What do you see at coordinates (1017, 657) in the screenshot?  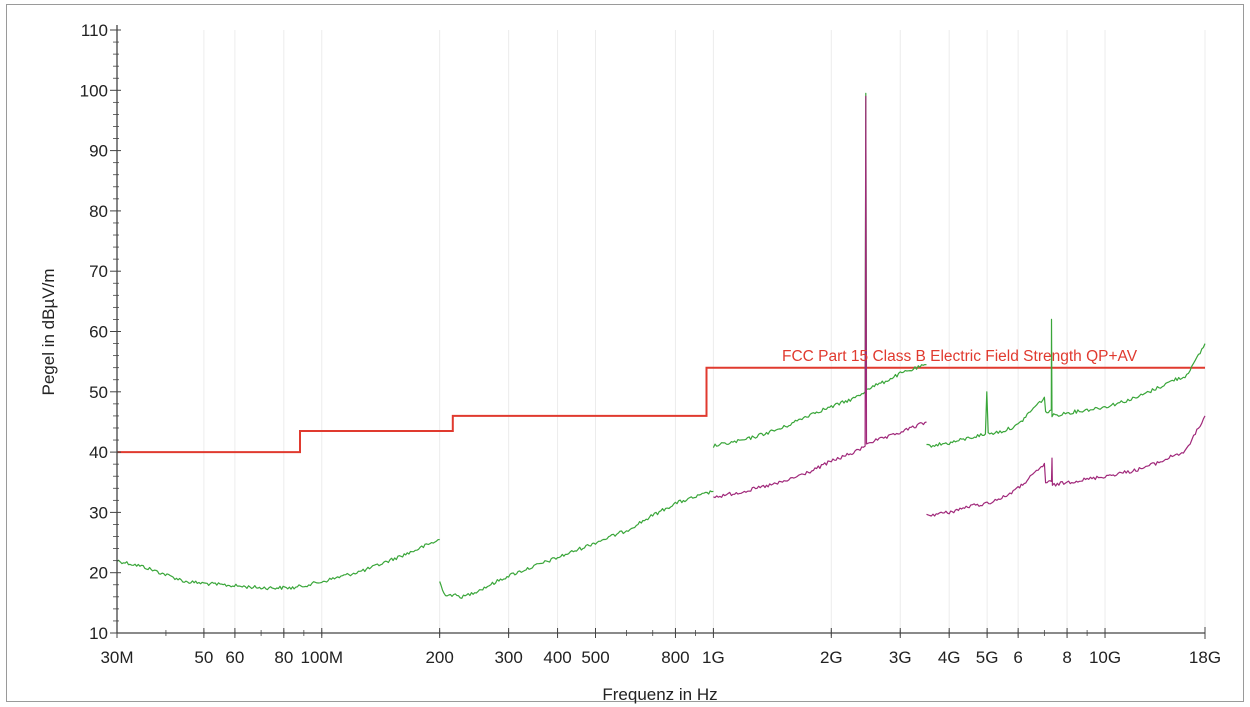 I see `x-tick-label: 6` at bounding box center [1017, 657].